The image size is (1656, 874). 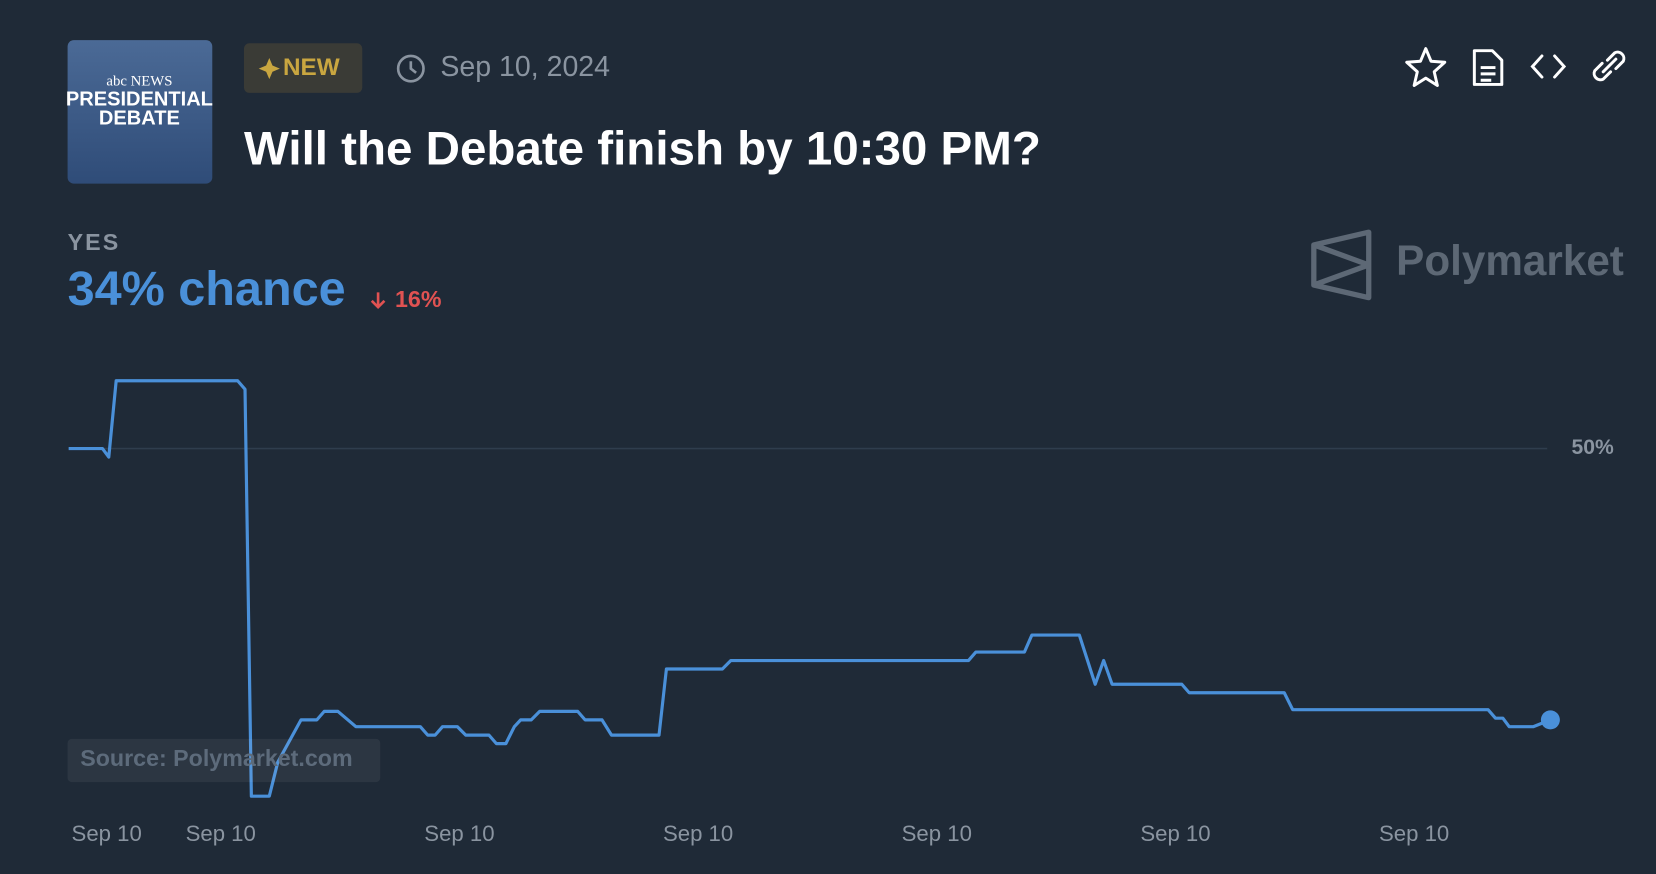 What do you see at coordinates (1550, 720) in the screenshot?
I see `current-point` at bounding box center [1550, 720].